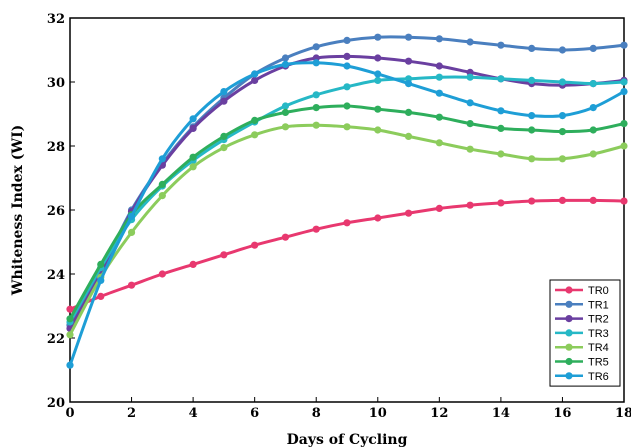  Describe the element at coordinates (69, 413) in the screenshot. I see `x-tick-label: 0` at that location.